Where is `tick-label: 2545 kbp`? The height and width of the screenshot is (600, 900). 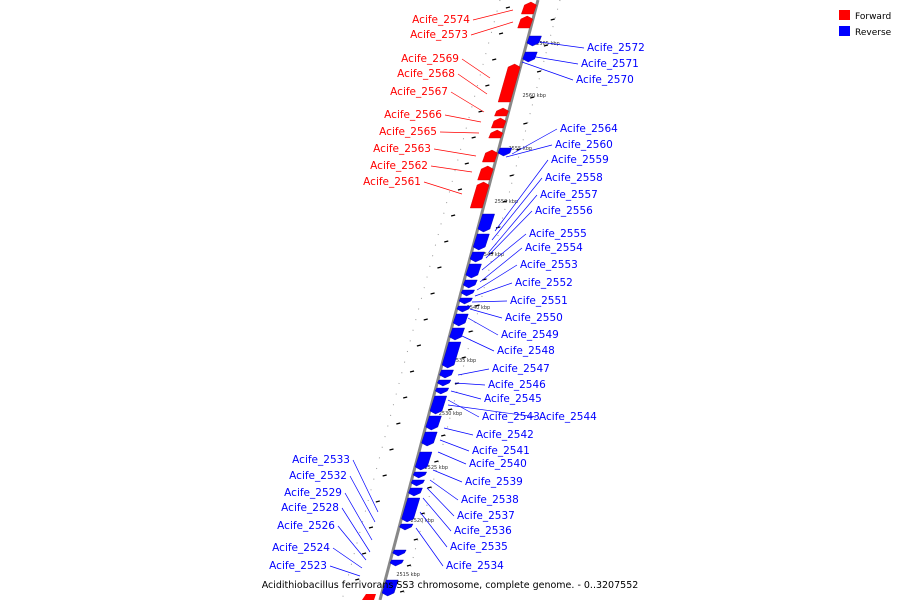
tick-label: 2545 kbp is located at coordinates (493, 255).